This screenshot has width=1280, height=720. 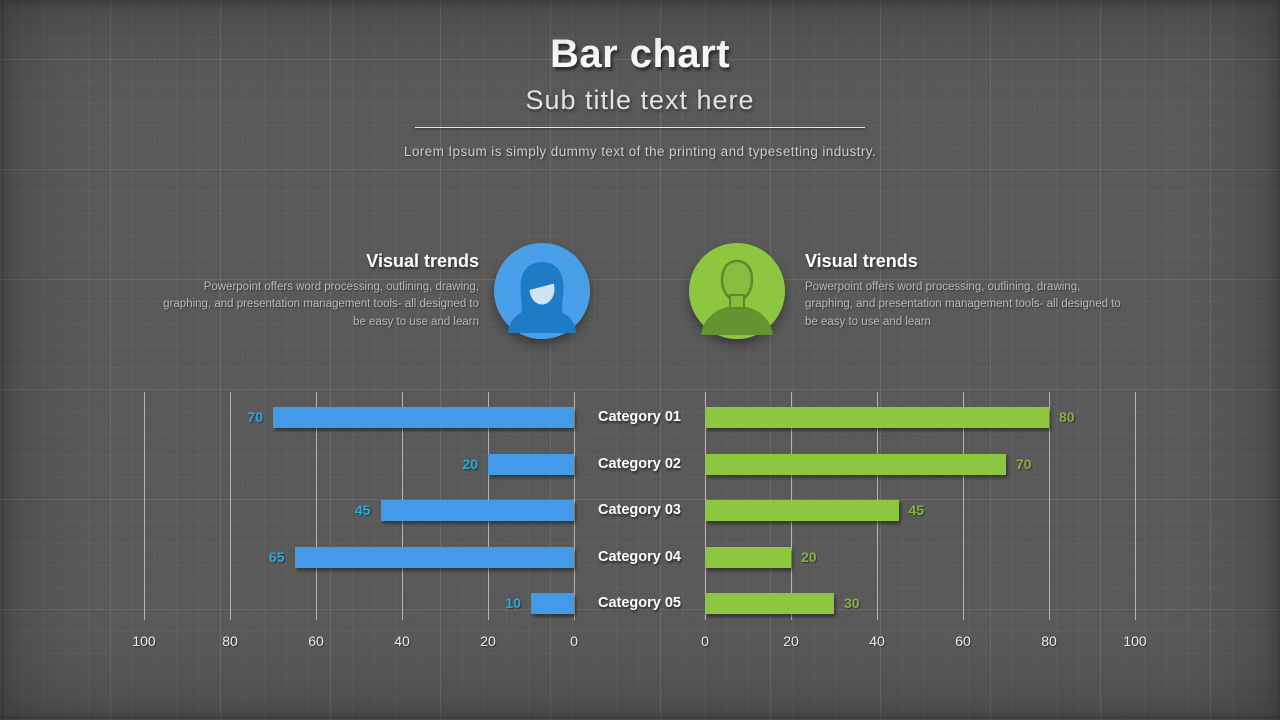 What do you see at coordinates (639, 463) in the screenshot?
I see `category-label: Category 02` at bounding box center [639, 463].